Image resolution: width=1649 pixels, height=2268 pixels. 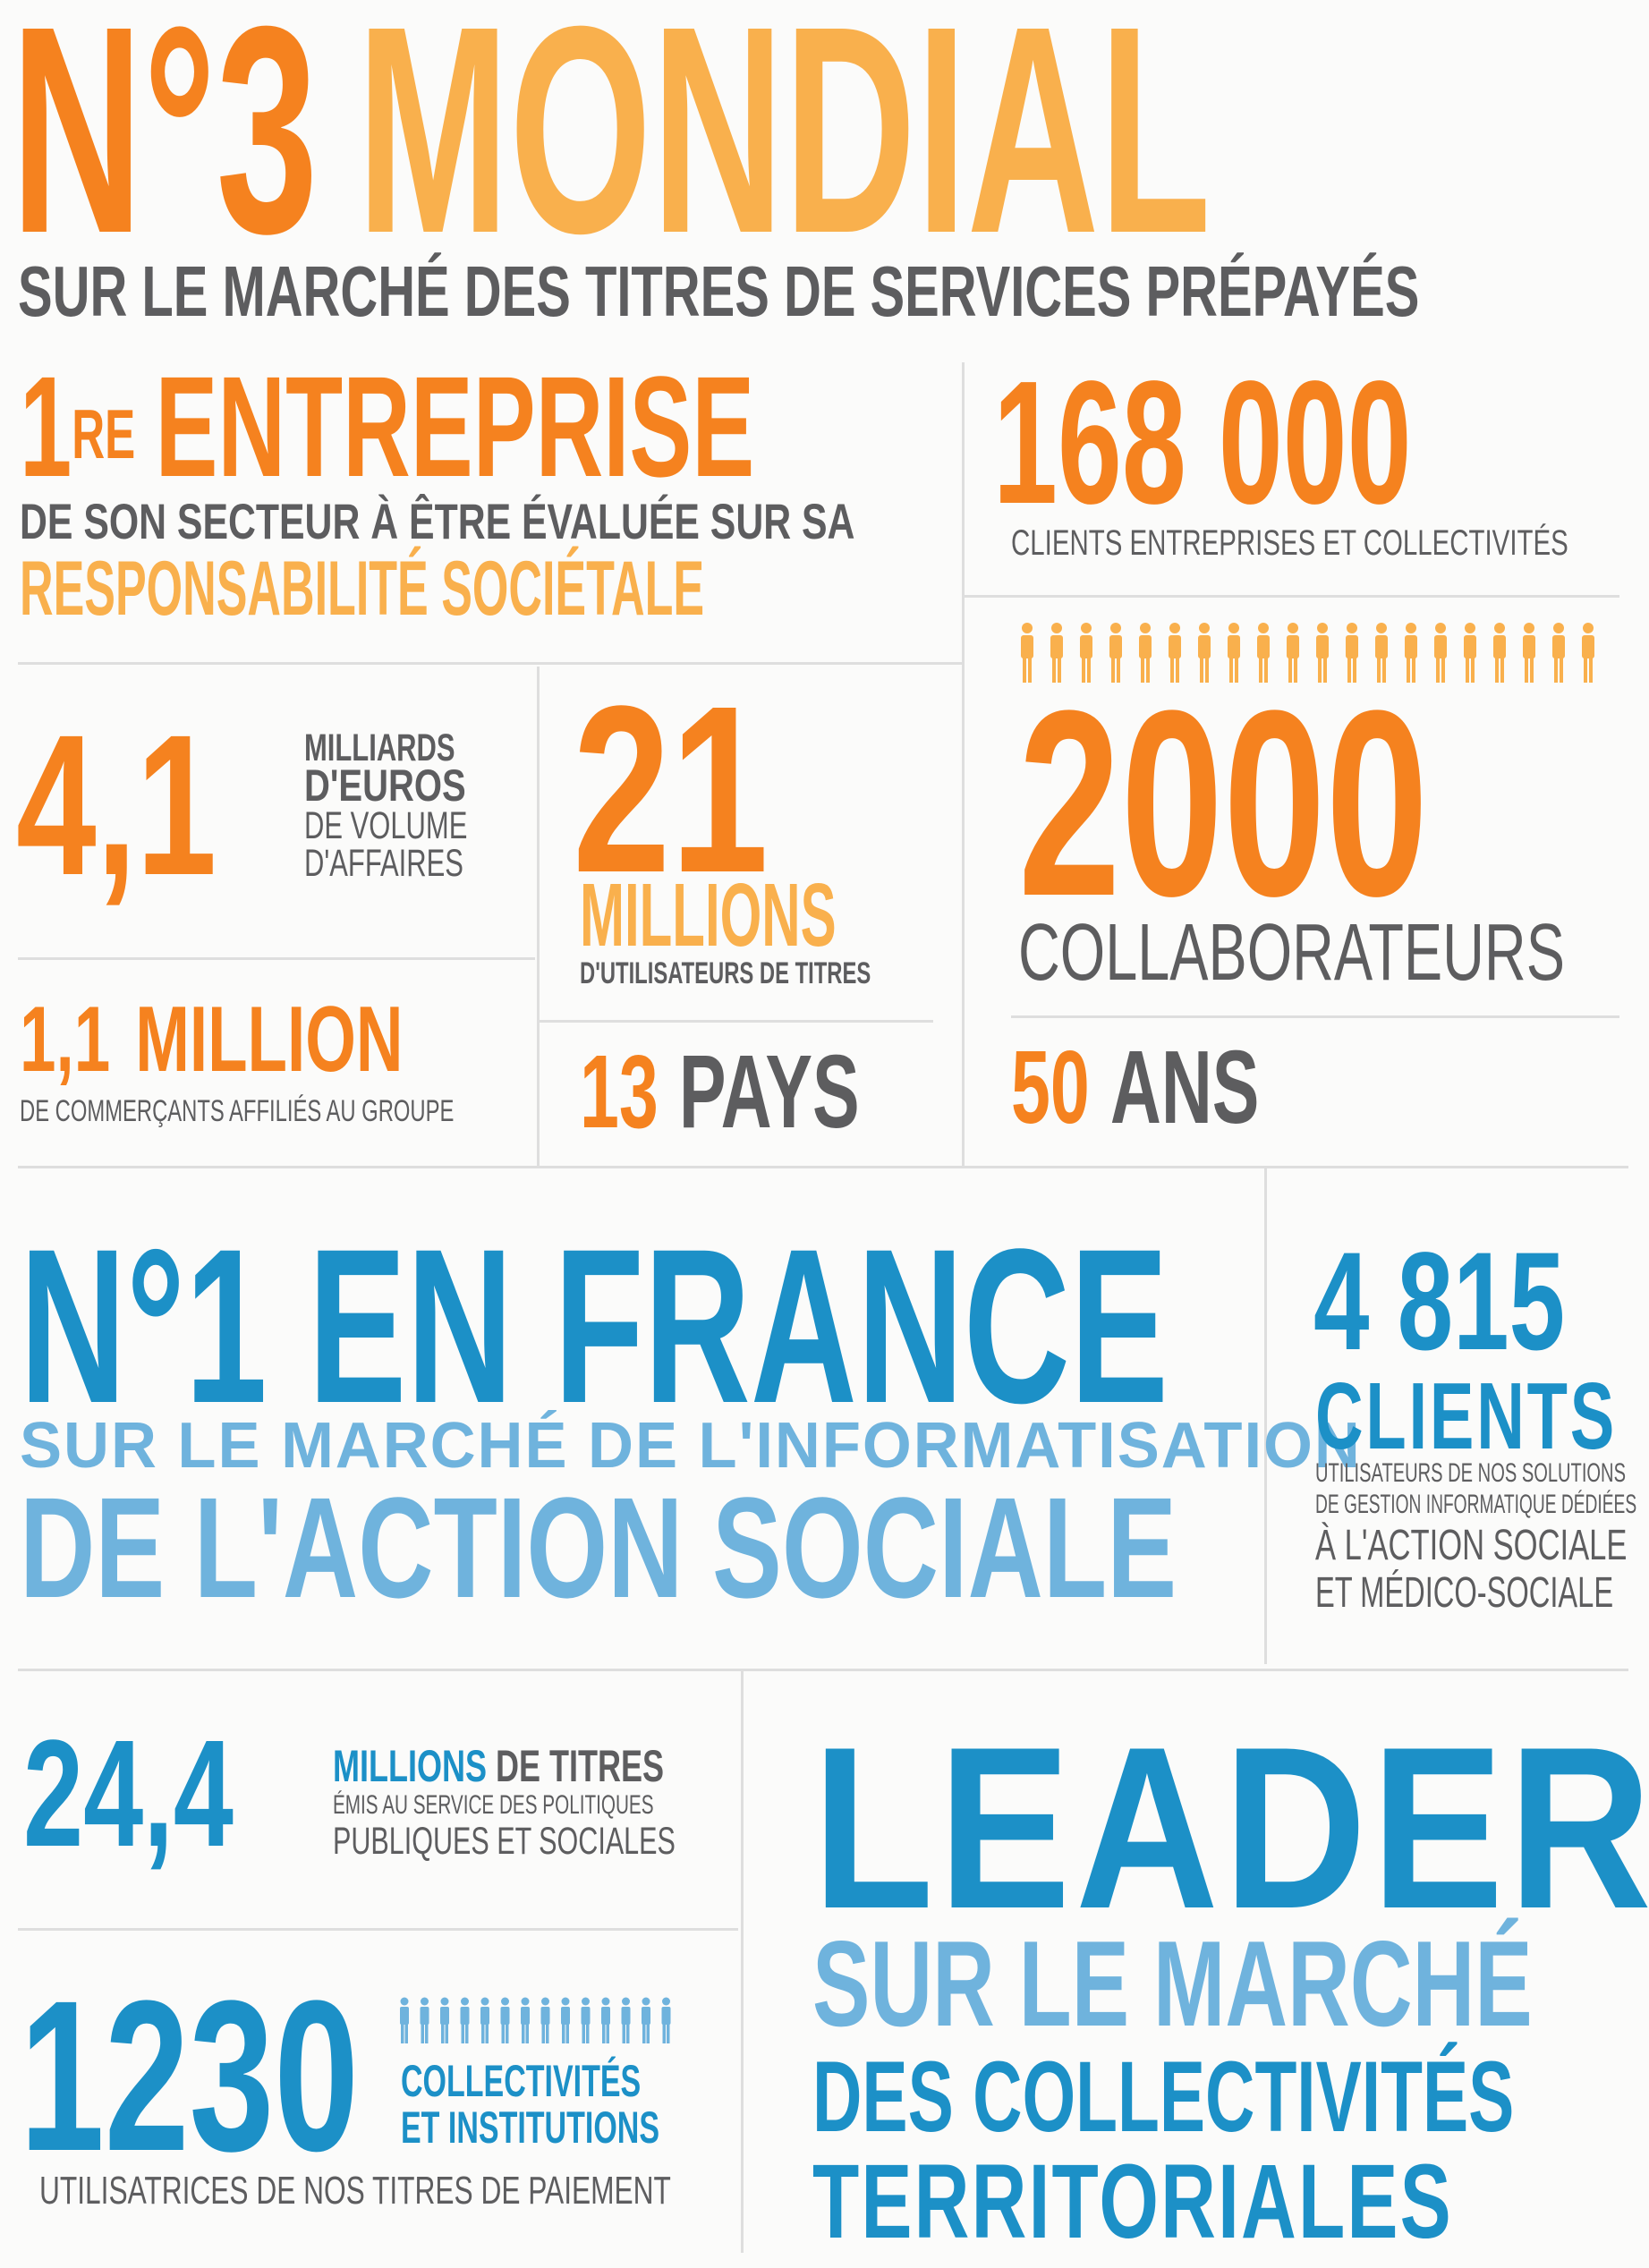 What do you see at coordinates (1440, 1302) in the screenshot?
I see `clients-social-value: 4 815` at bounding box center [1440, 1302].